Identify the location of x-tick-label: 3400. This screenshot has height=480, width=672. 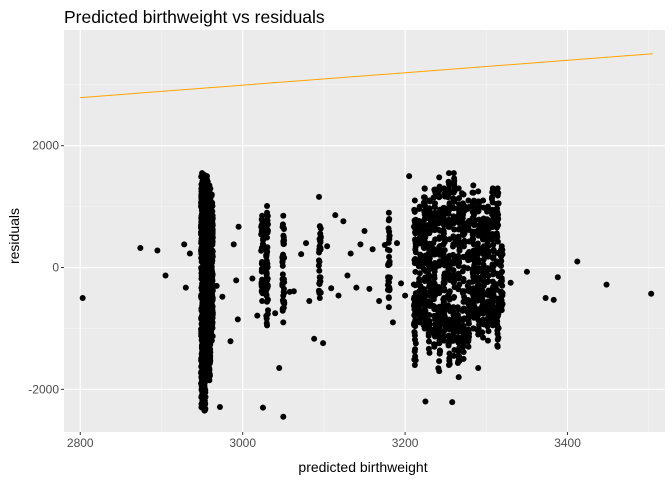
(567, 443).